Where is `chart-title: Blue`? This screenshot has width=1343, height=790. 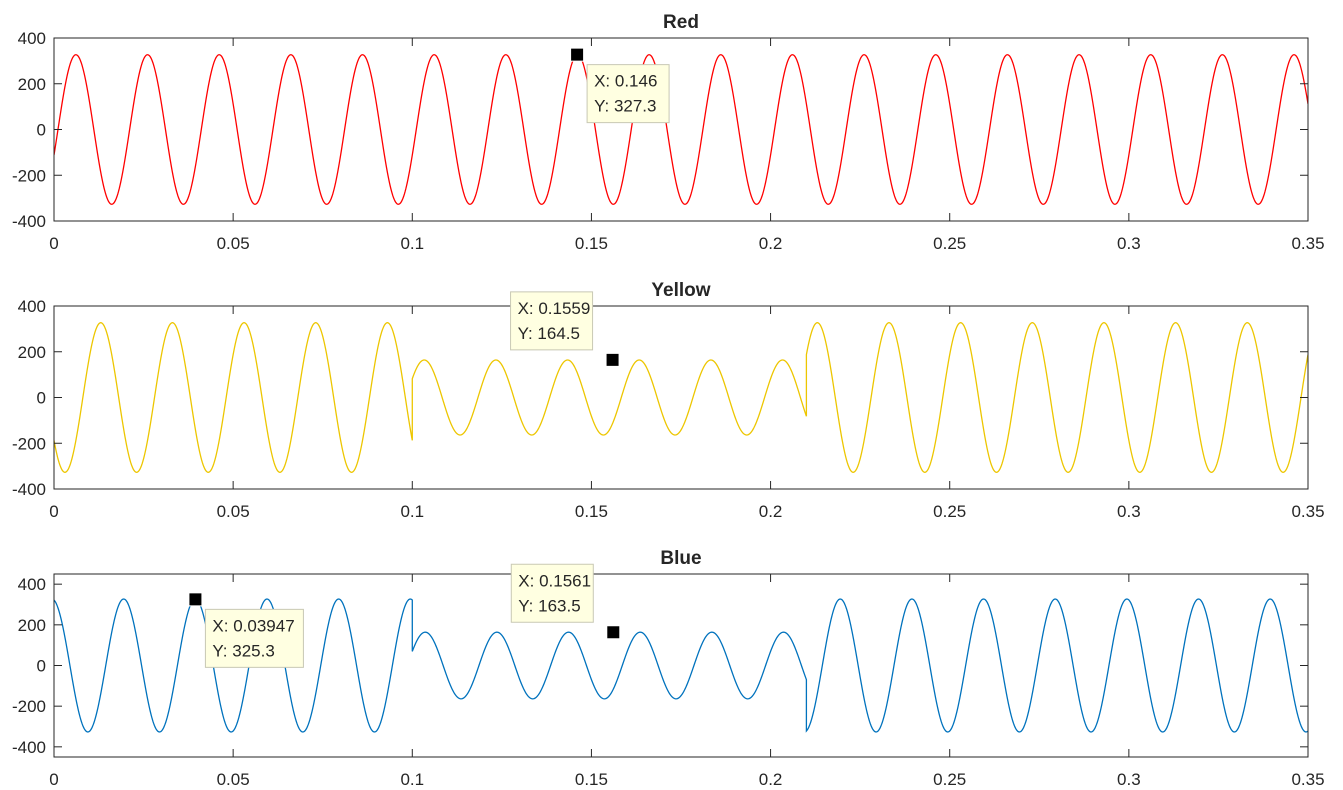 chart-title: Blue is located at coordinates (680, 558).